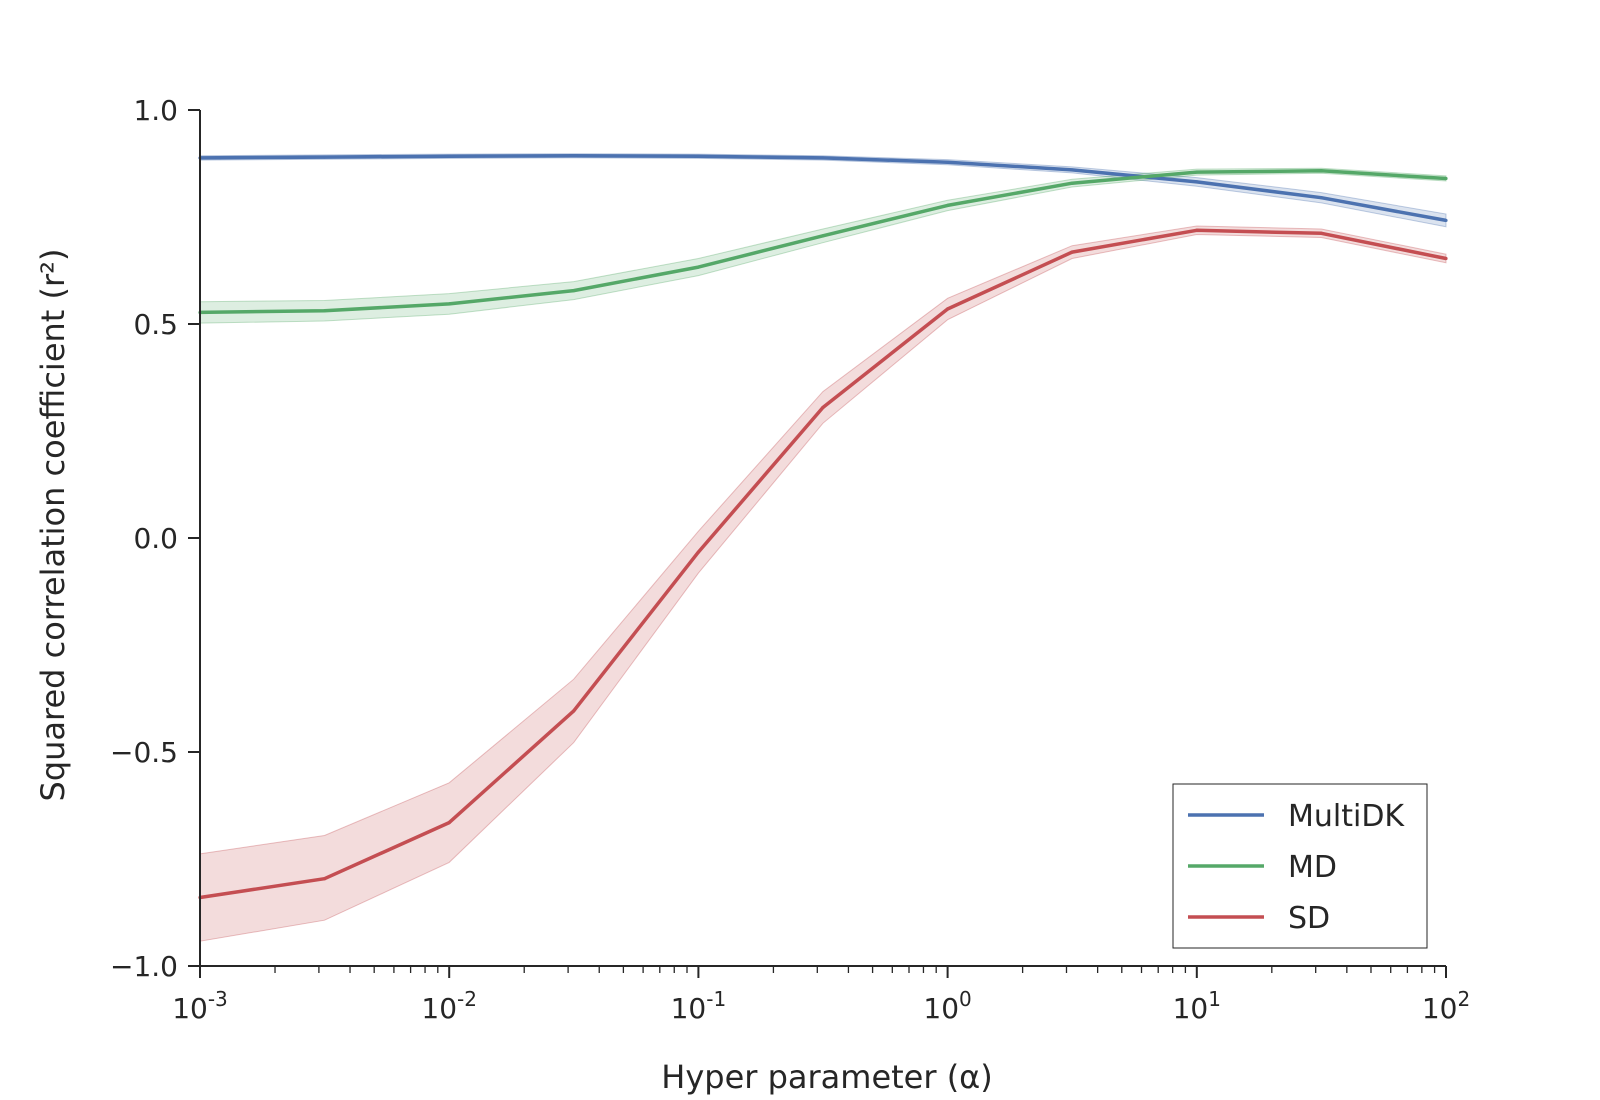 The width and height of the screenshot is (1600, 1100). I want to click on x-tick-label: 10⁻³, so click(200, 1006).